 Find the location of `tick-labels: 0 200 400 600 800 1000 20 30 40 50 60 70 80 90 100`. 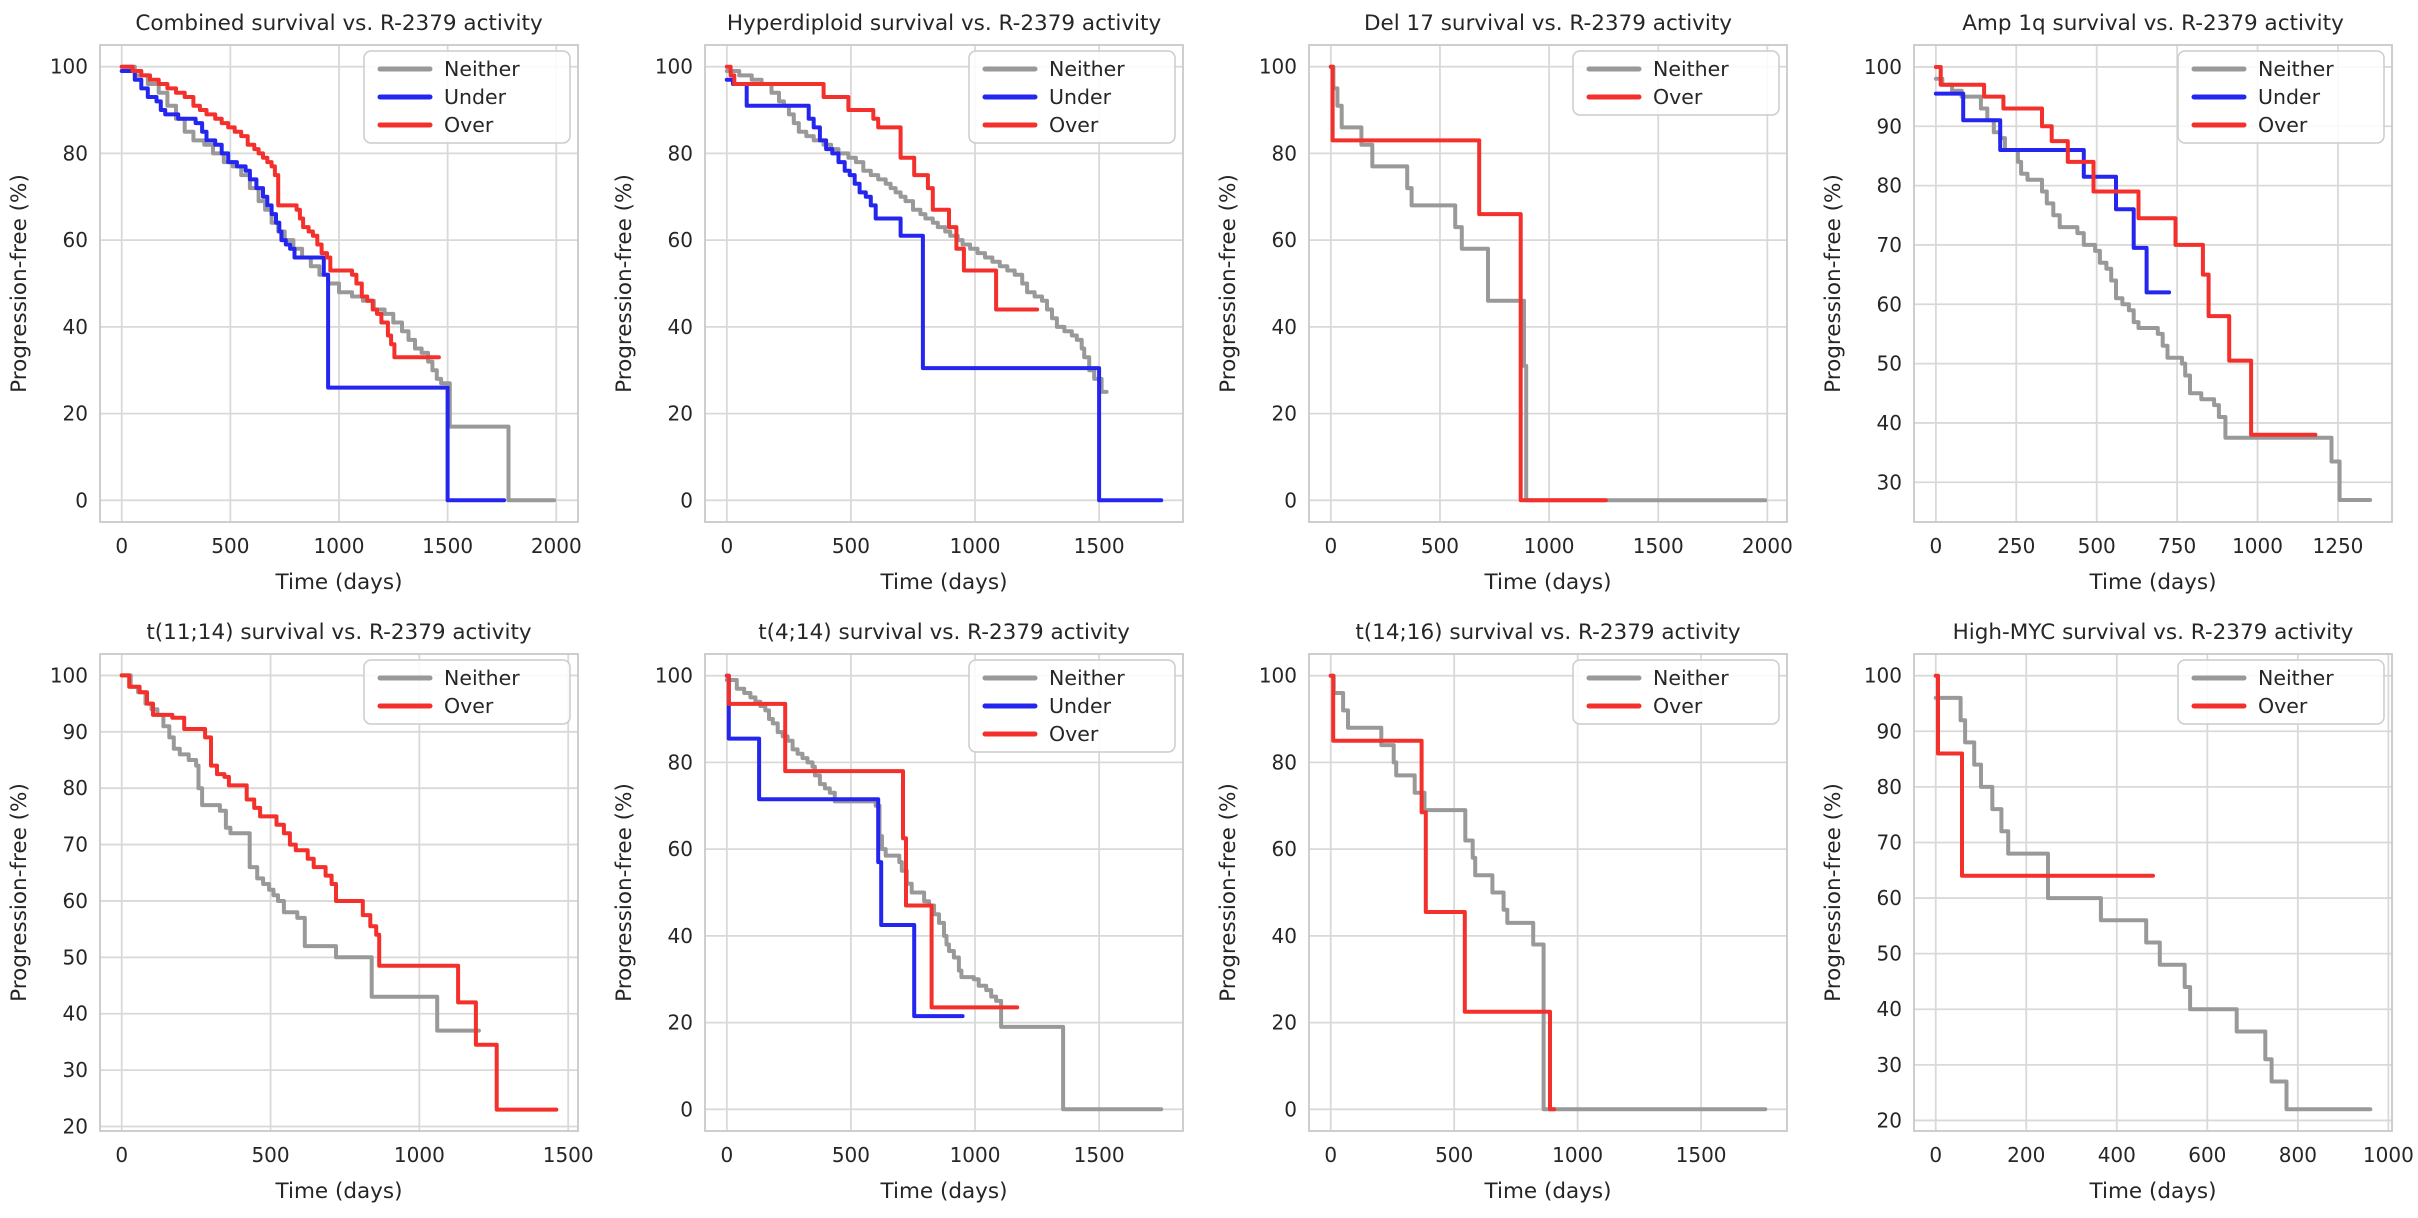

tick-labels: 0 200 400 600 800 1000 20 30 40 50 60 70 80 90 100 is located at coordinates (2138, 915).